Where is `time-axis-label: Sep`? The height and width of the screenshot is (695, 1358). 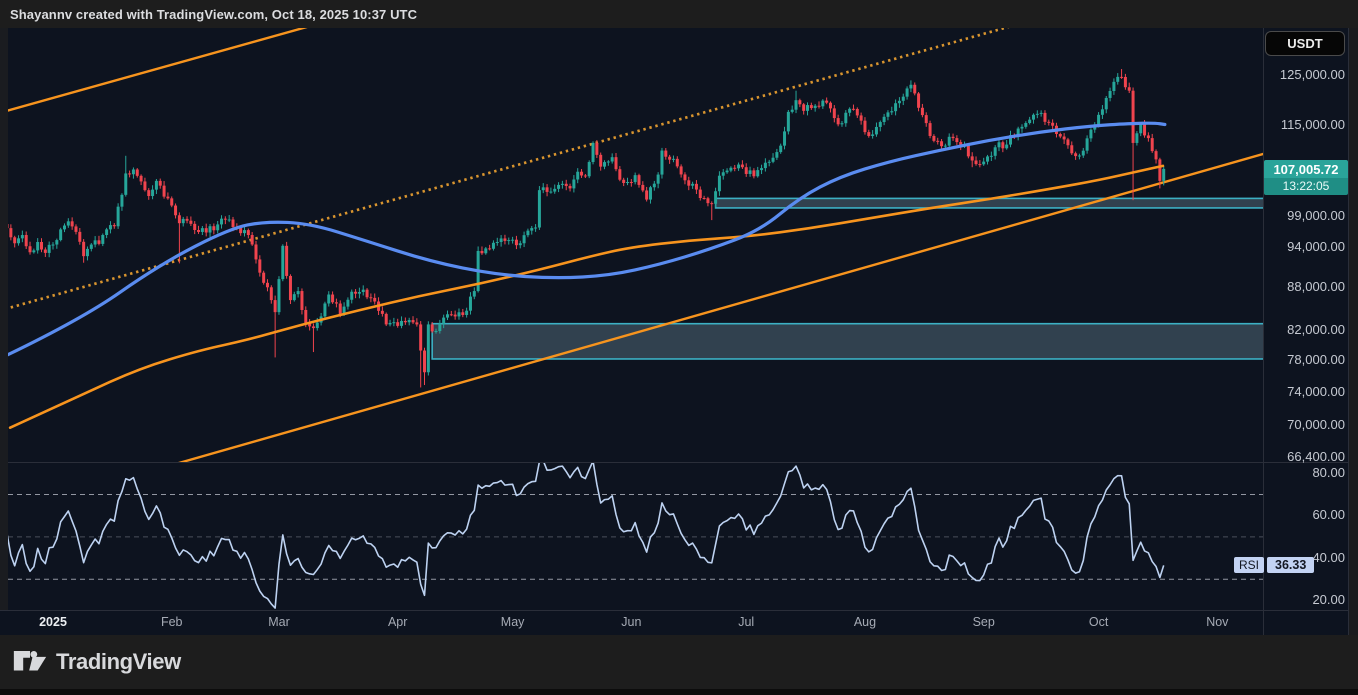
time-axis-label: Sep is located at coordinates (983, 622).